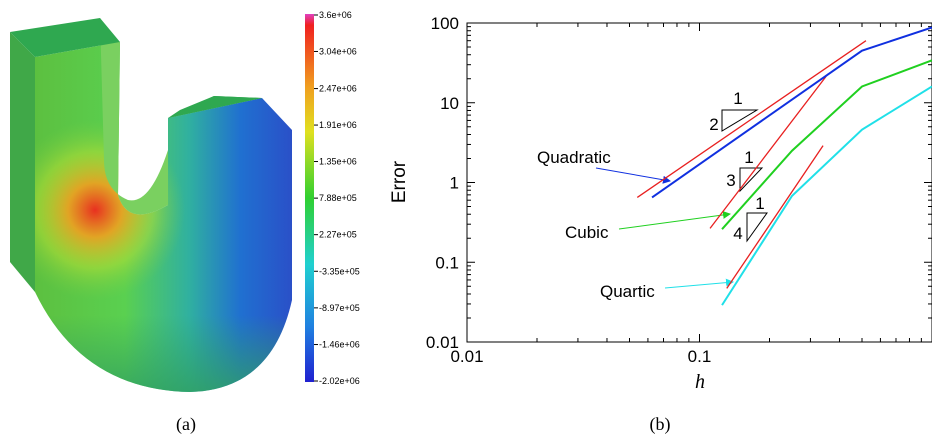 The width and height of the screenshot is (932, 437). Describe the element at coordinates (338, 162) in the screenshot. I see `colorbar-label: 1.35e+06` at that location.